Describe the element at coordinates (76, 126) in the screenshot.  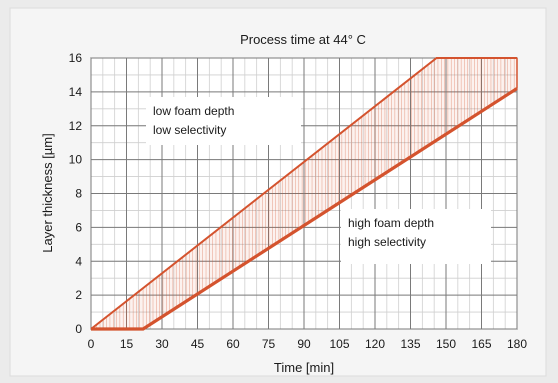
I see `y-tick-label: 12` at that location.